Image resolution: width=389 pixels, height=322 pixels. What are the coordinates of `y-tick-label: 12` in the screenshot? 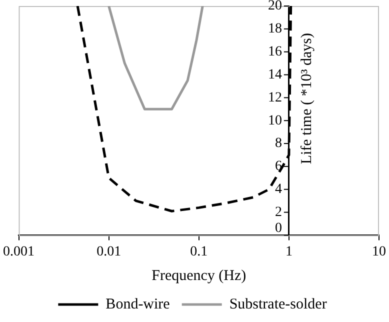 It's located at (275, 98).